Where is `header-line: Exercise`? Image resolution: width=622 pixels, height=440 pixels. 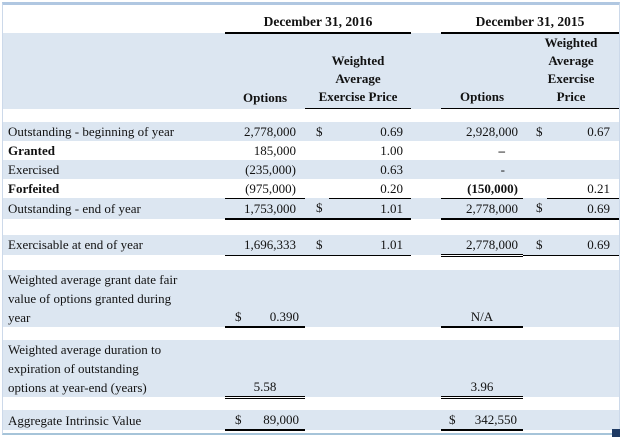
header-line: Exercise is located at coordinates (571, 78).